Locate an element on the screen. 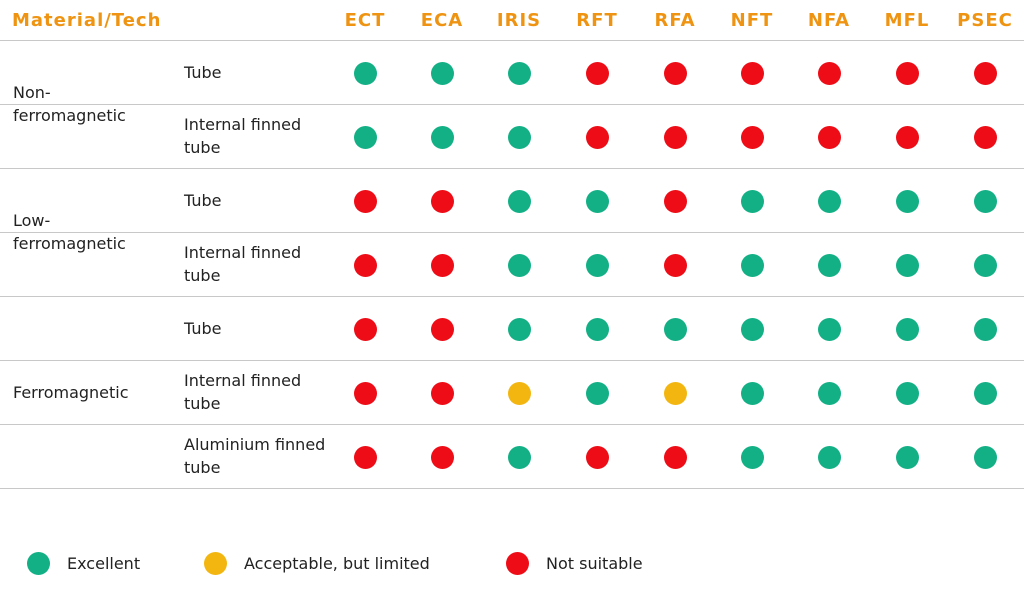 The width and height of the screenshot is (1024, 604). legend-label: Acceptable, but limited is located at coordinates (337, 563).